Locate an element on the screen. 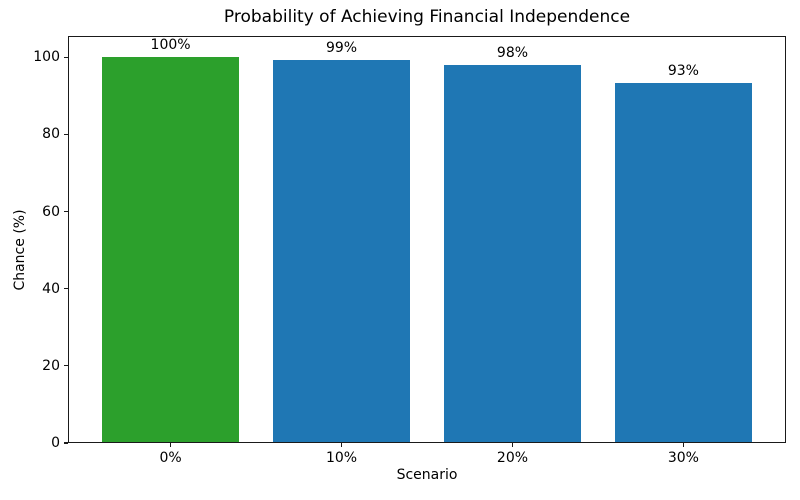 The width and height of the screenshot is (800, 500). x-tick-label: 0% is located at coordinates (170, 458).